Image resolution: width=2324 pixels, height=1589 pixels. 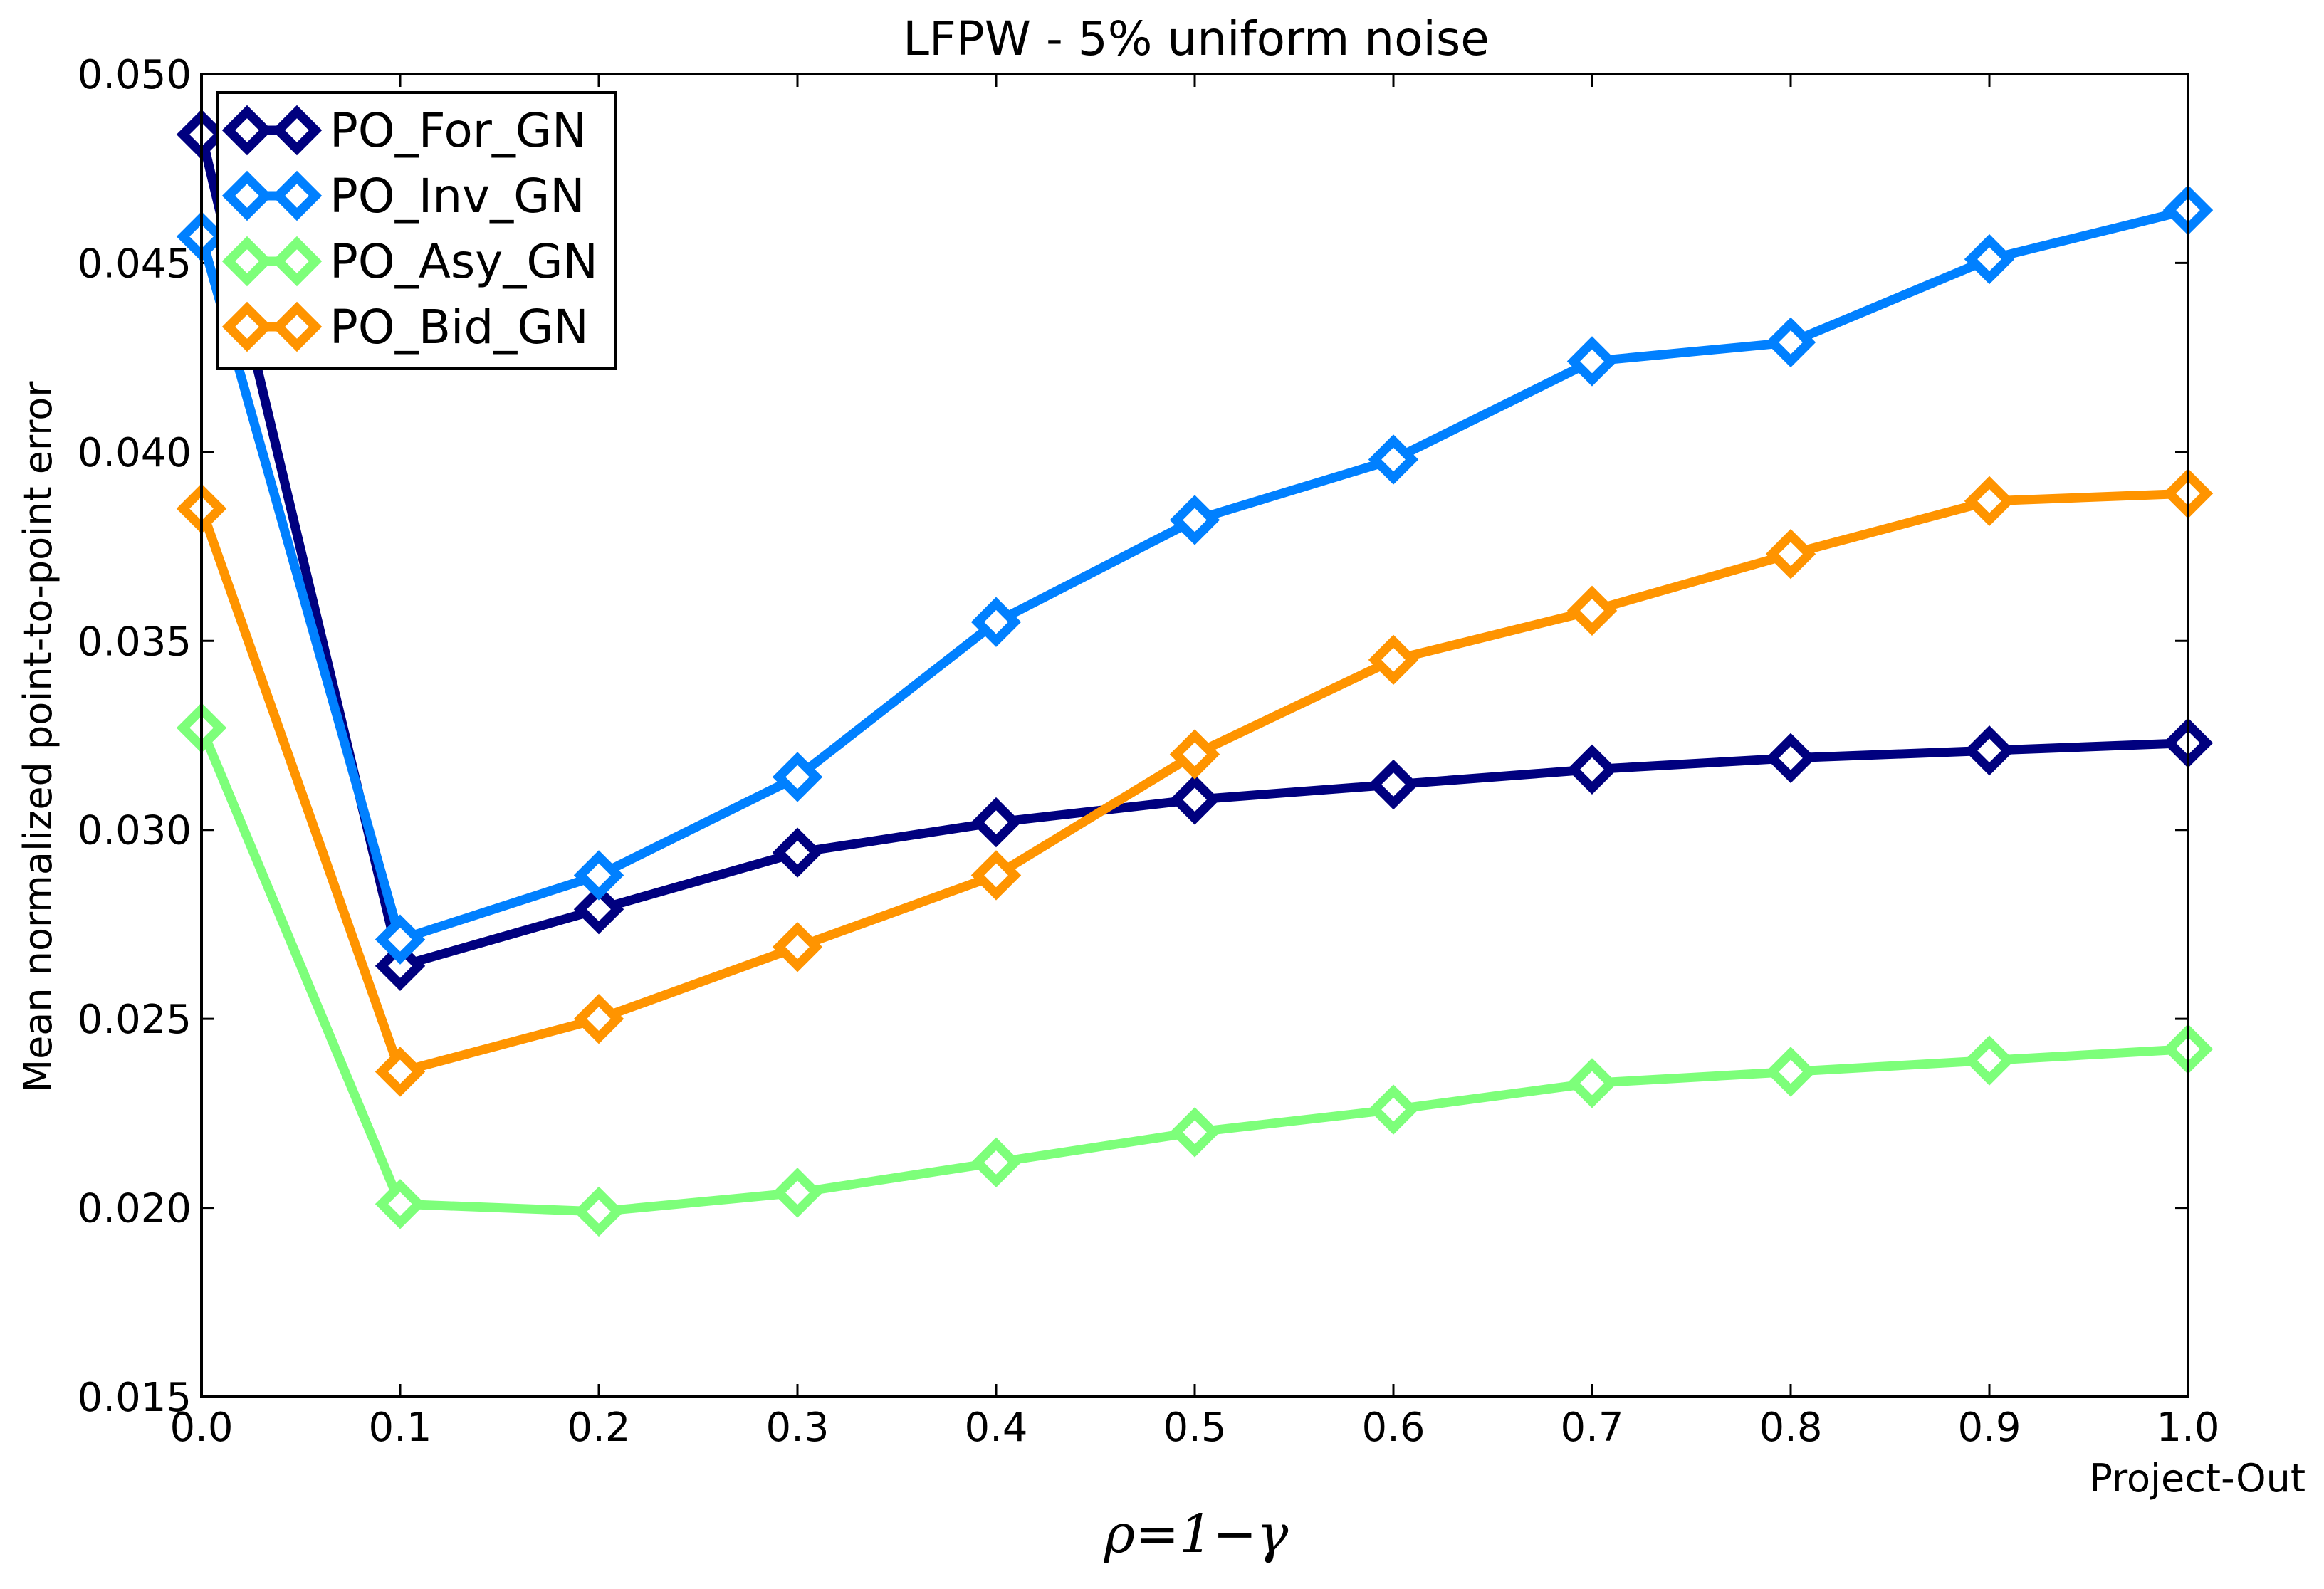 I want to click on x-tick-label: 0.2, so click(x=598, y=1428).